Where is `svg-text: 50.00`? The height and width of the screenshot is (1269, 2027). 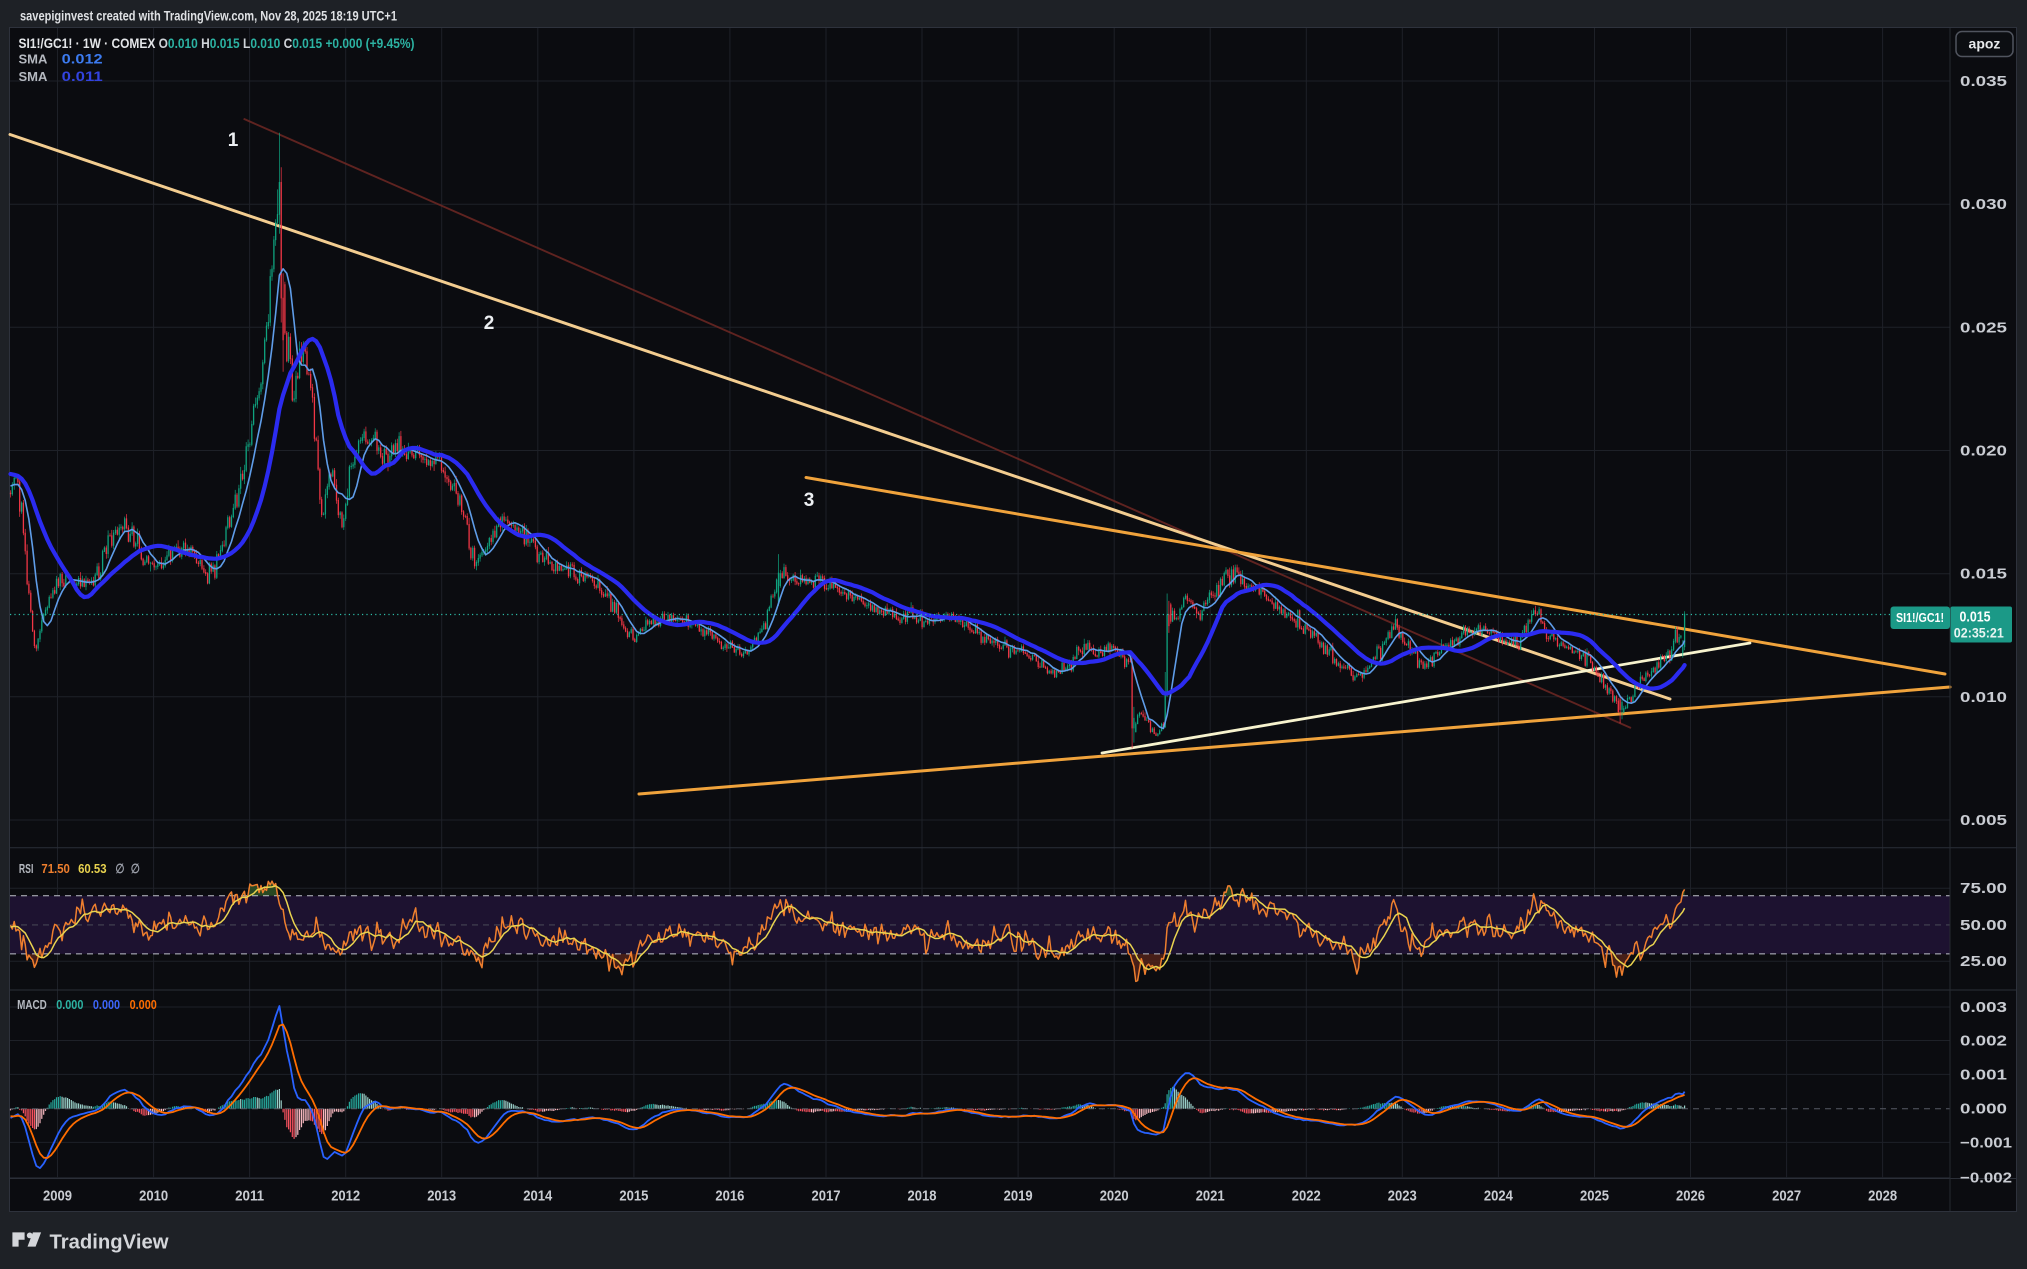
svg-text: 50.00 is located at coordinates (1983, 926).